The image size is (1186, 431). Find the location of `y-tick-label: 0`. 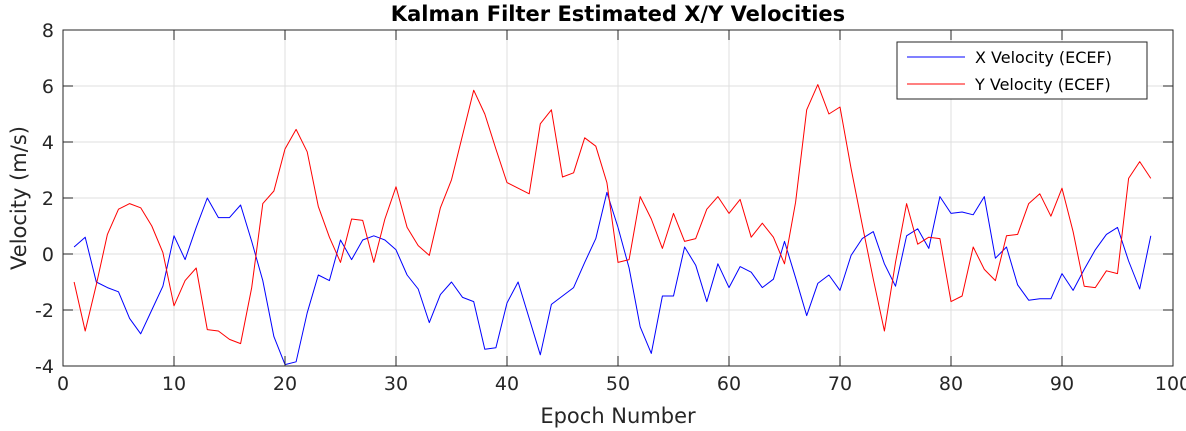

y-tick-label: 0 is located at coordinates (48, 255).